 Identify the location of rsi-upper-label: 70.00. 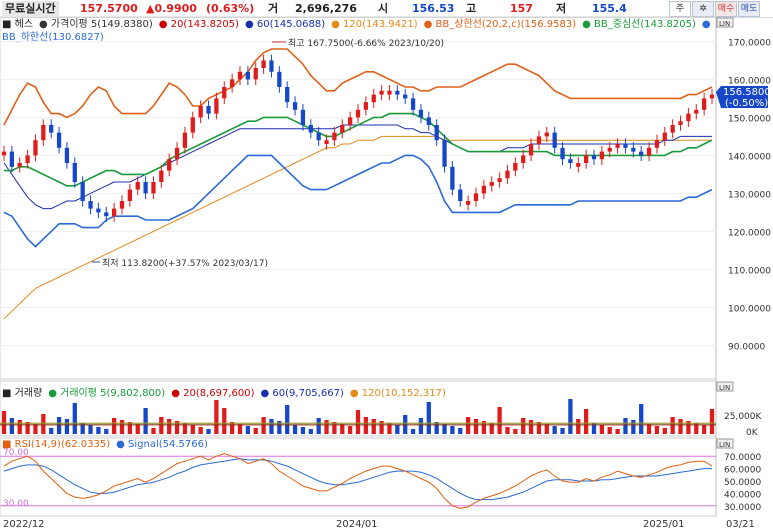
(16, 453).